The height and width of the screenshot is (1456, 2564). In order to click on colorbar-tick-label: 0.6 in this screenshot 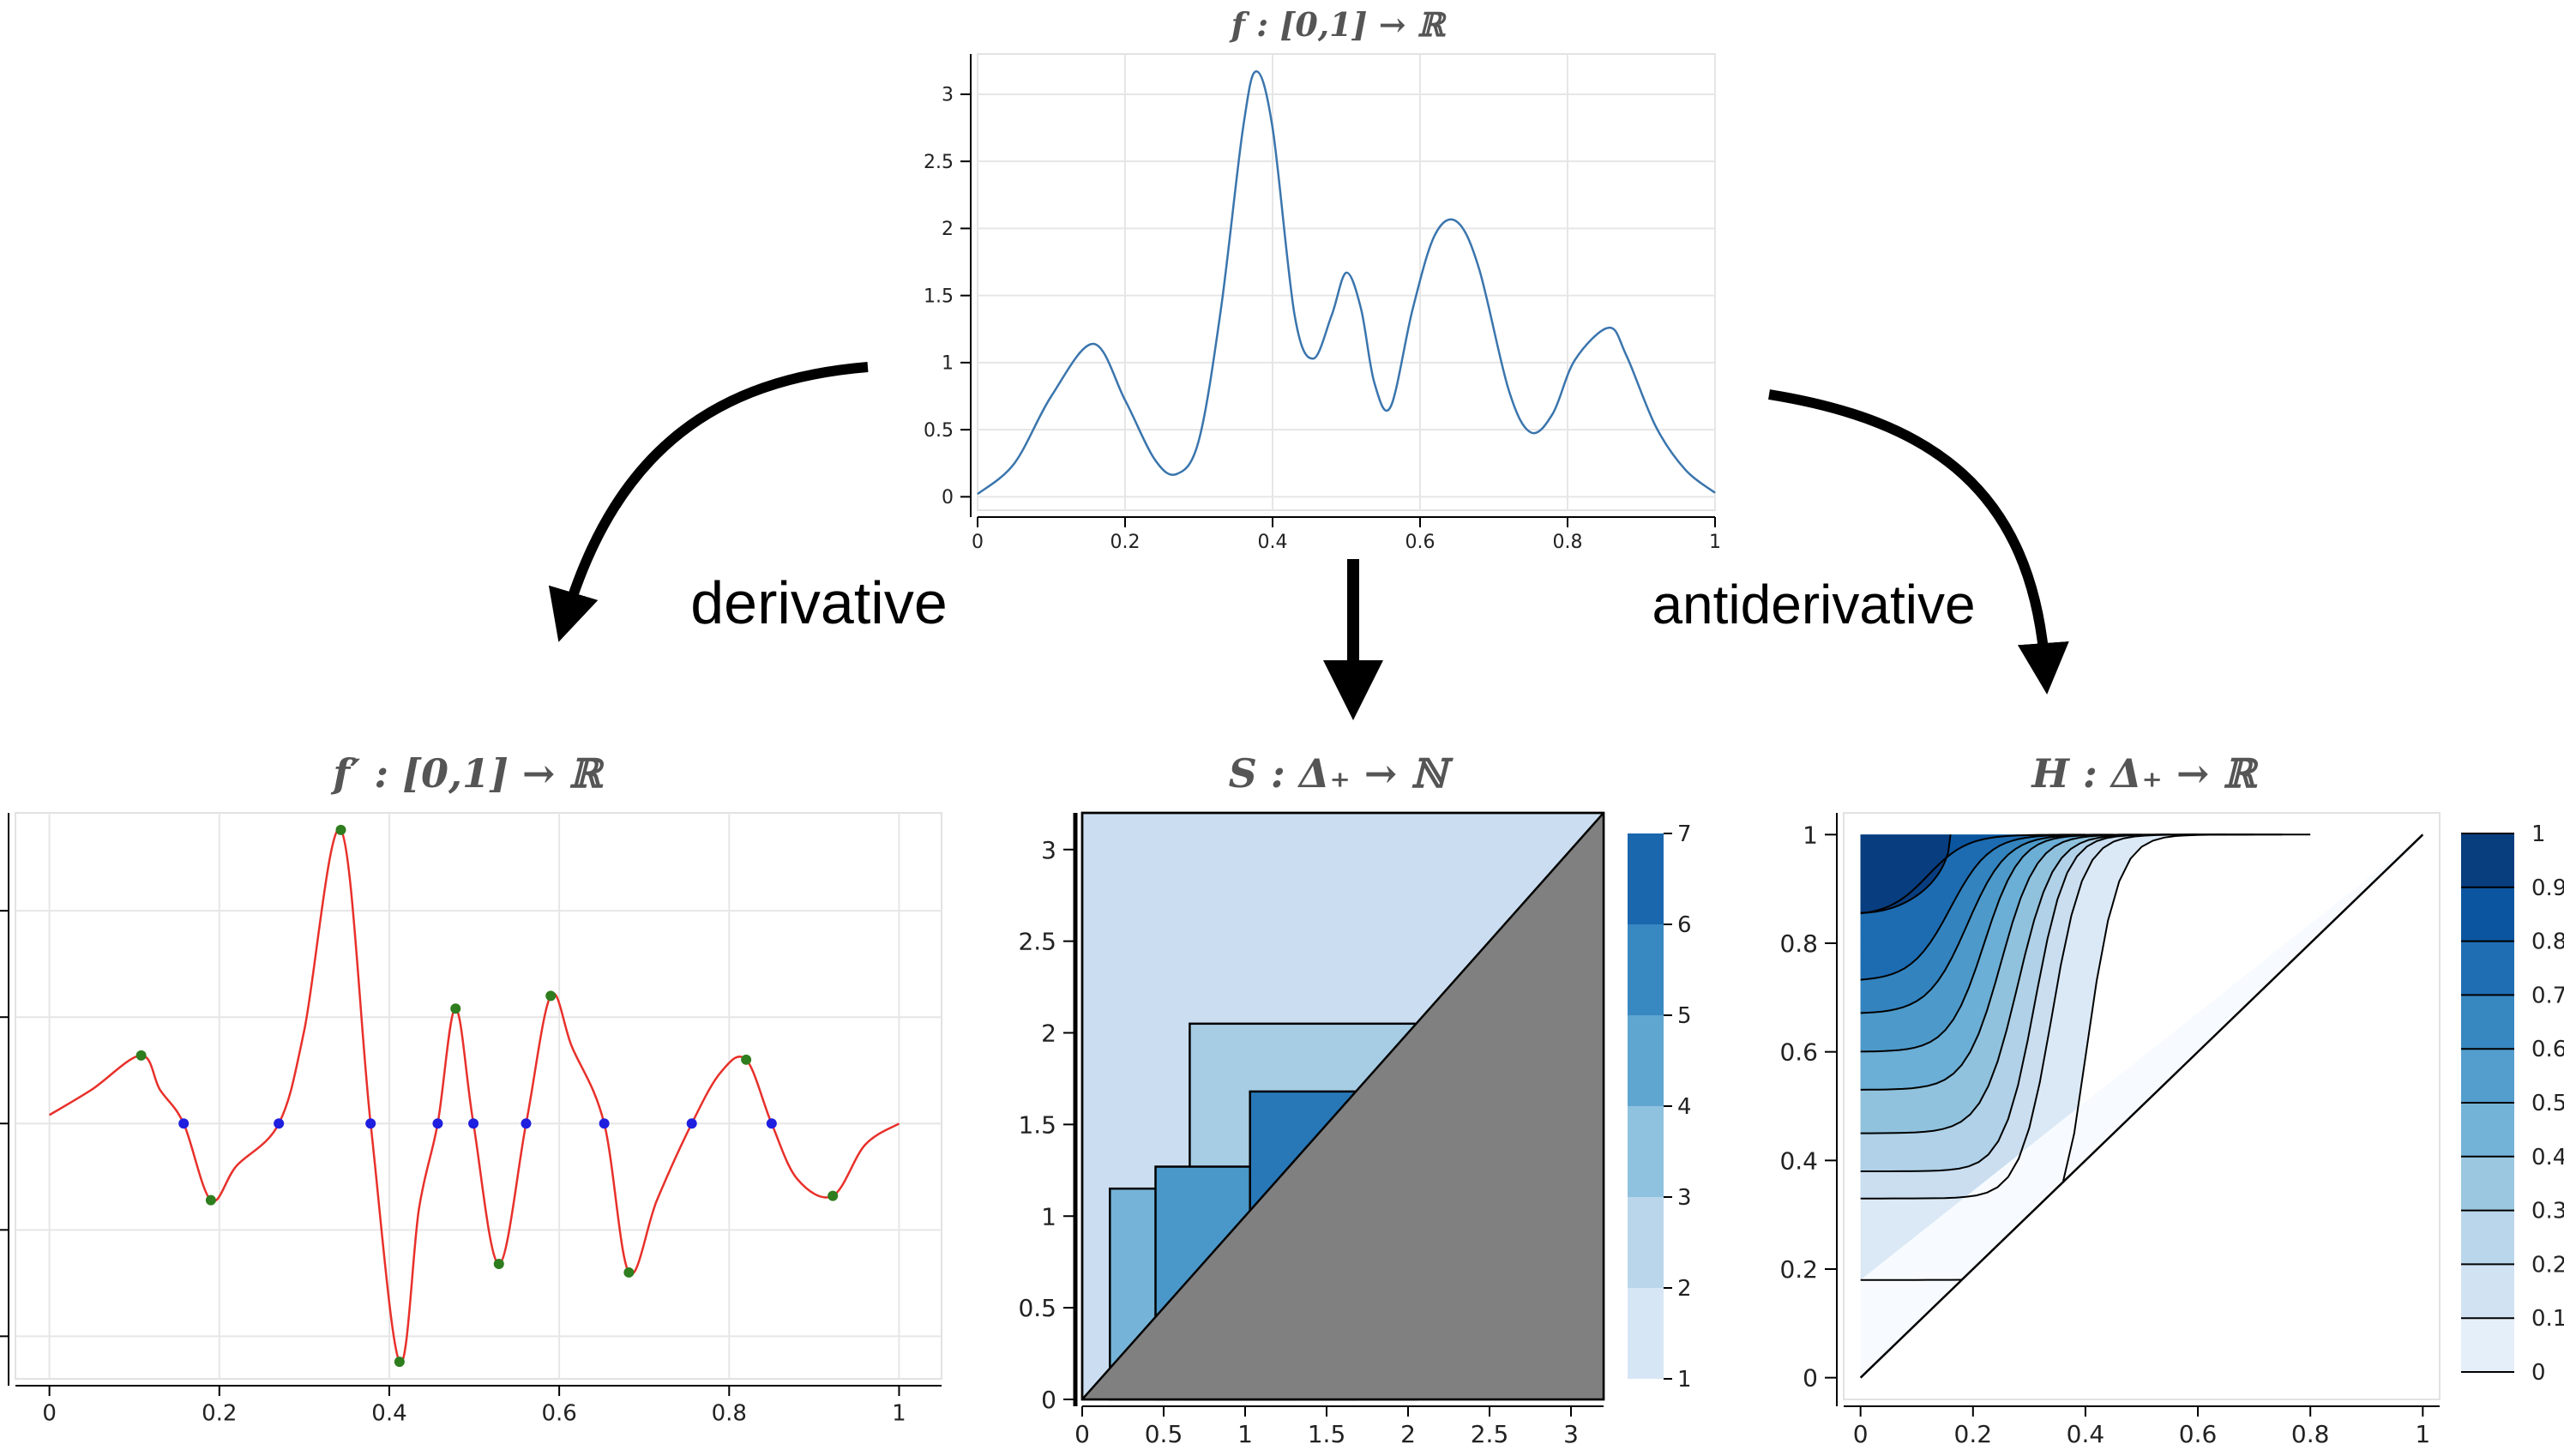, I will do `click(2548, 1049)`.